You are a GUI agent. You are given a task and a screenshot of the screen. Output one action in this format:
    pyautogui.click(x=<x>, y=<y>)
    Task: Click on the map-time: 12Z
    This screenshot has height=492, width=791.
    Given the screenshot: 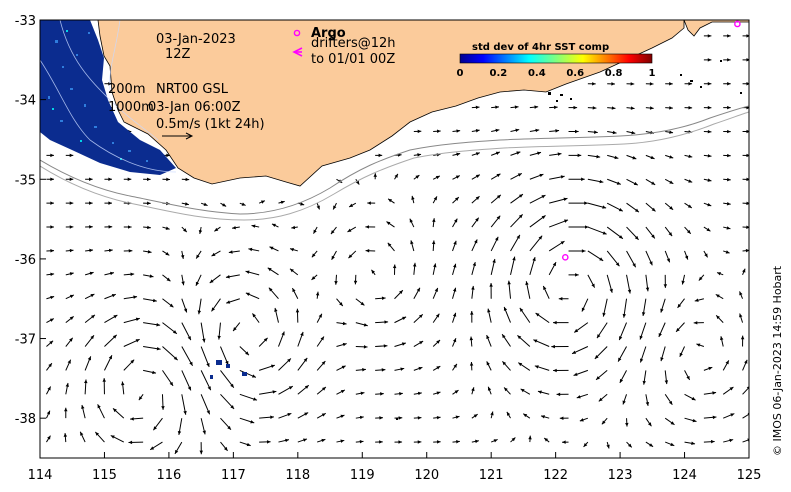 What is the action you would take?
    pyautogui.click(x=178, y=54)
    